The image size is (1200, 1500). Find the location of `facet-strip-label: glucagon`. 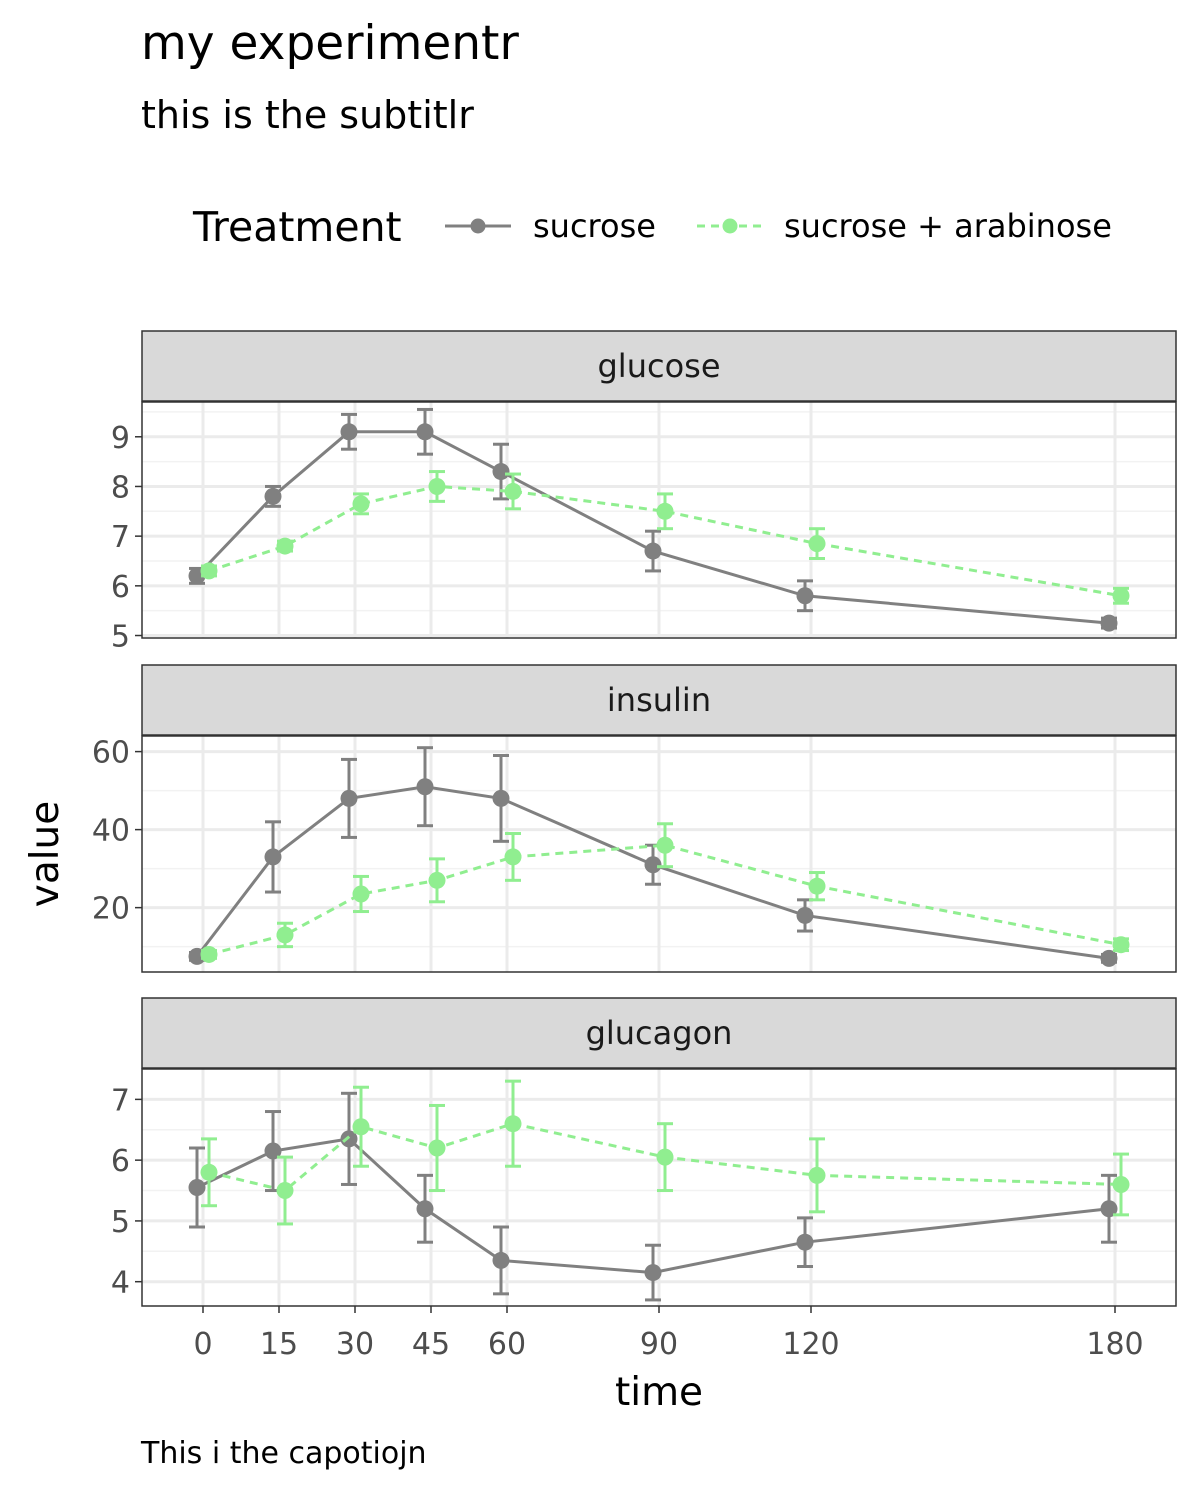

facet-strip-label: glucagon is located at coordinates (659, 1033).